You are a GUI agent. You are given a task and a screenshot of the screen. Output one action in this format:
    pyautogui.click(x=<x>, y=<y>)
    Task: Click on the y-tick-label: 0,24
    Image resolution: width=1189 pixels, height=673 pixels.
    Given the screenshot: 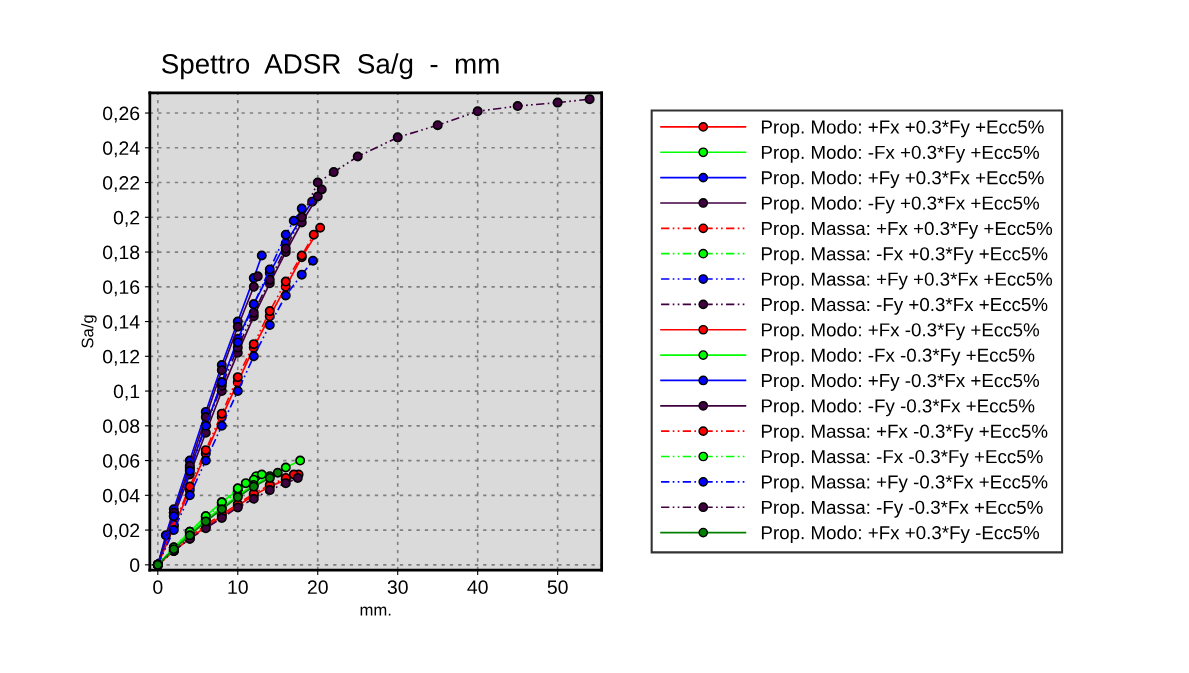 What is the action you would take?
    pyautogui.click(x=121, y=149)
    